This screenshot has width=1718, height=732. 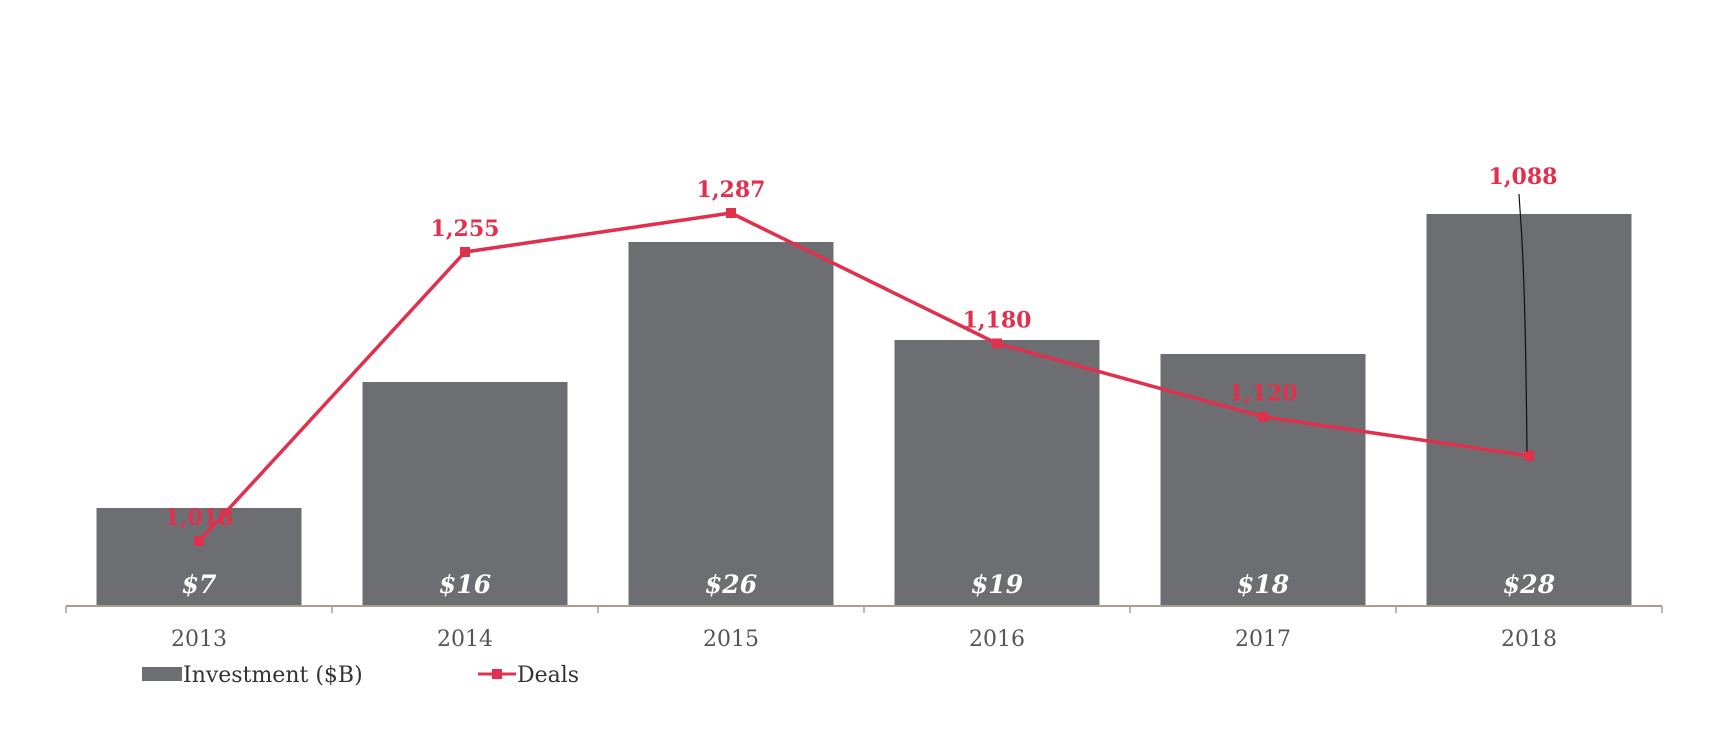 What do you see at coordinates (465, 639) in the screenshot?
I see `x-tick-label-2014: 2014` at bounding box center [465, 639].